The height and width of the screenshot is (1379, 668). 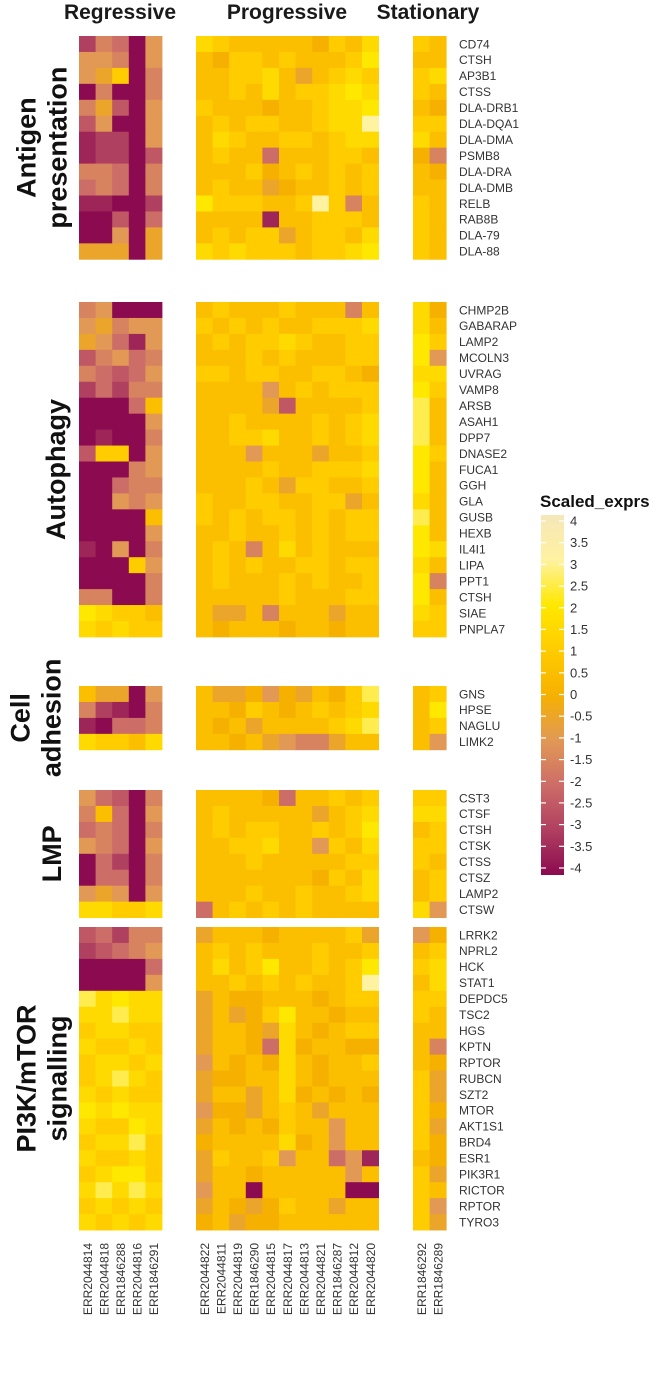 I want to click on gene-label: RUBCN, so click(x=480, y=1079).